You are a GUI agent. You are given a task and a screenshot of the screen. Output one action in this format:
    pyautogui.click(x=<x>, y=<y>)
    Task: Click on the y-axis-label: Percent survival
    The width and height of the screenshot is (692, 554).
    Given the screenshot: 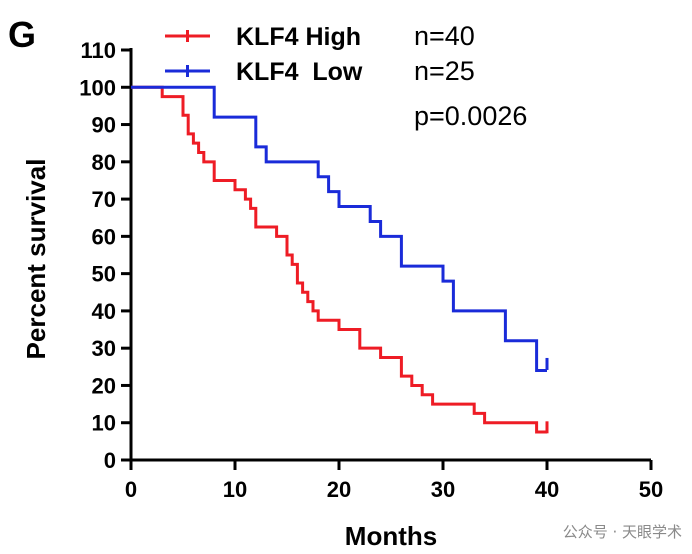 What is the action you would take?
    pyautogui.click(x=36, y=259)
    